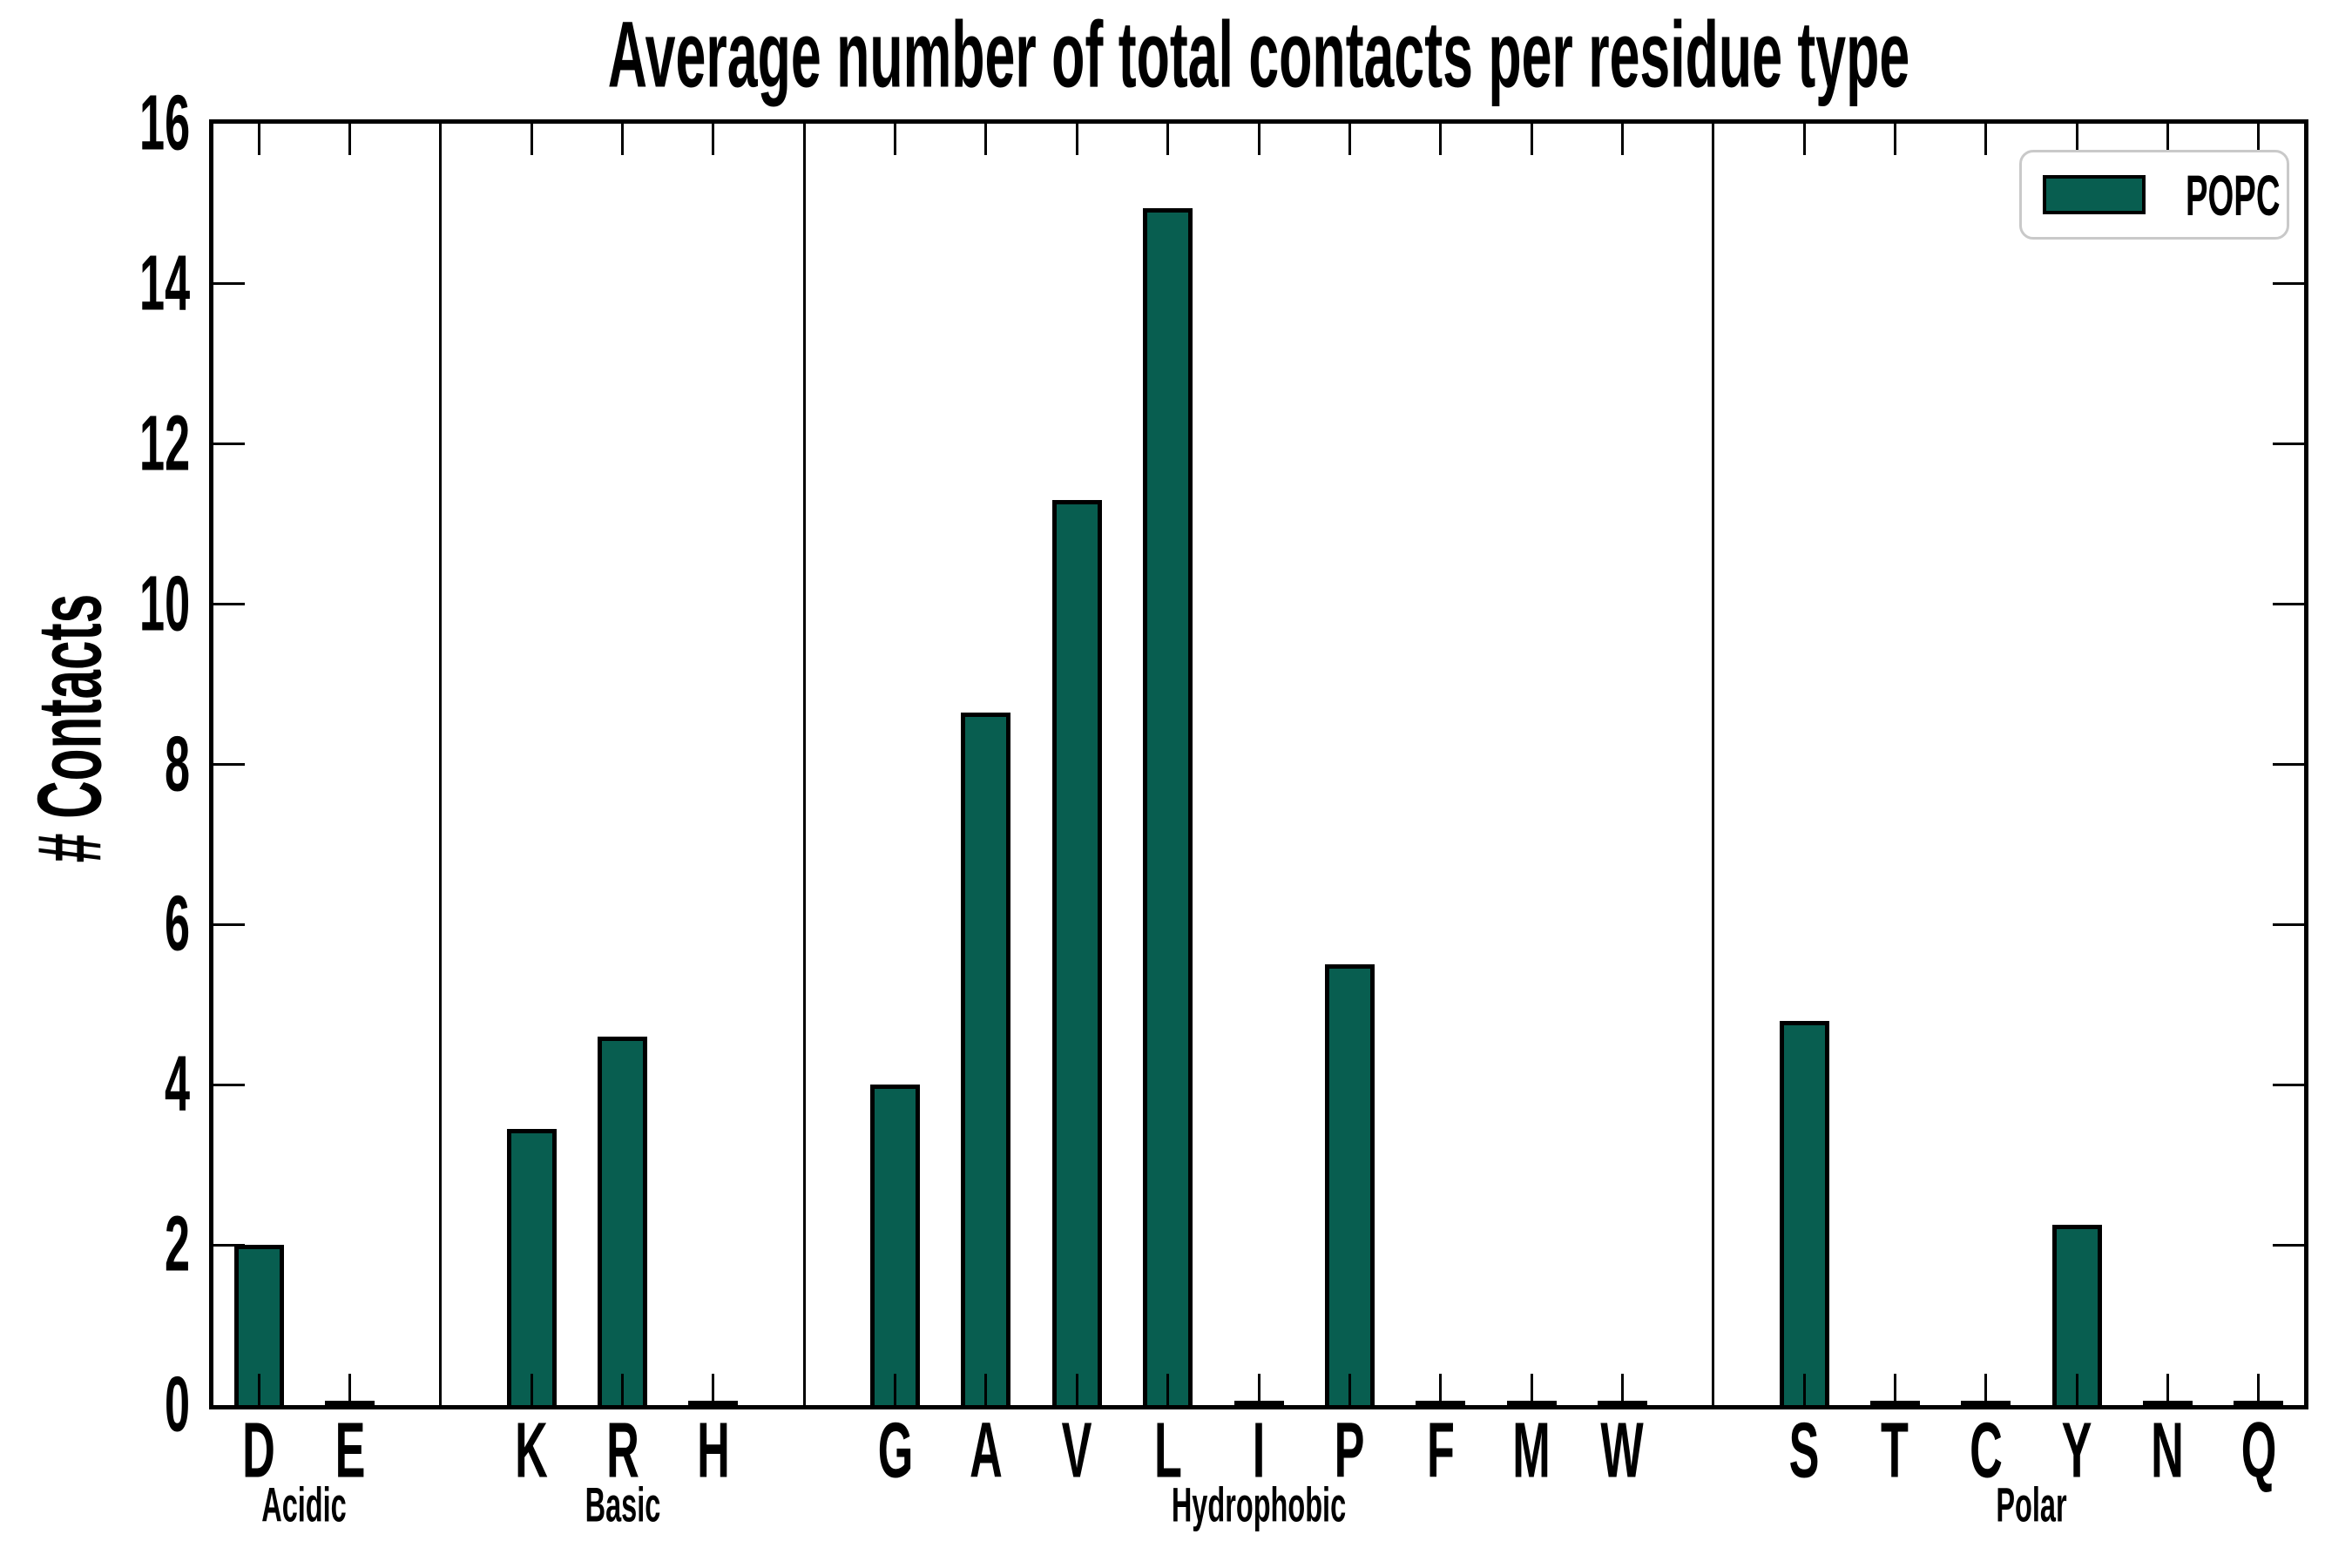 The image size is (2352, 1568). I want to click on bar-V, so click(1076, 953).